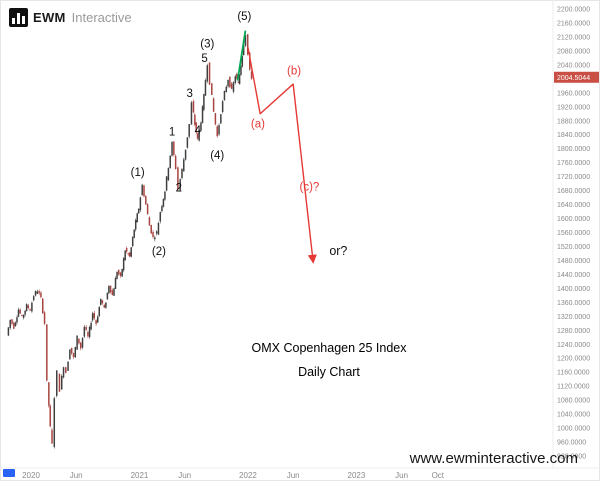 The image size is (600, 481). What do you see at coordinates (571, 457) in the screenshot?
I see `price-tick-label: 920.0000` at bounding box center [571, 457].